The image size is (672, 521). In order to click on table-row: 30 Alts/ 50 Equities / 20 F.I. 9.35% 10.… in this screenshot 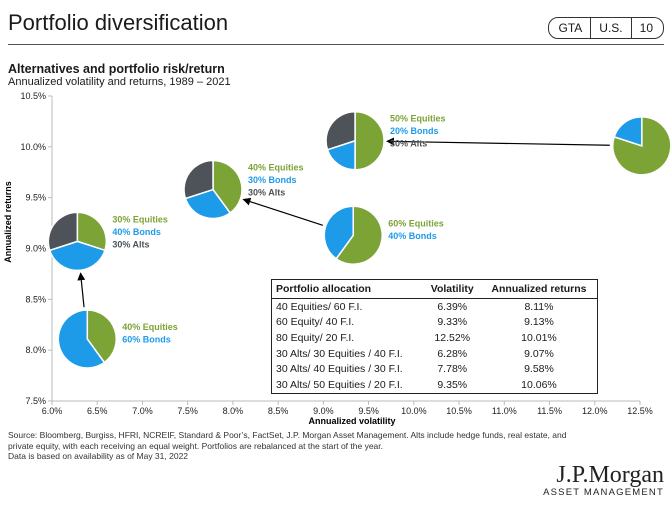, I will do `click(435, 385)`.